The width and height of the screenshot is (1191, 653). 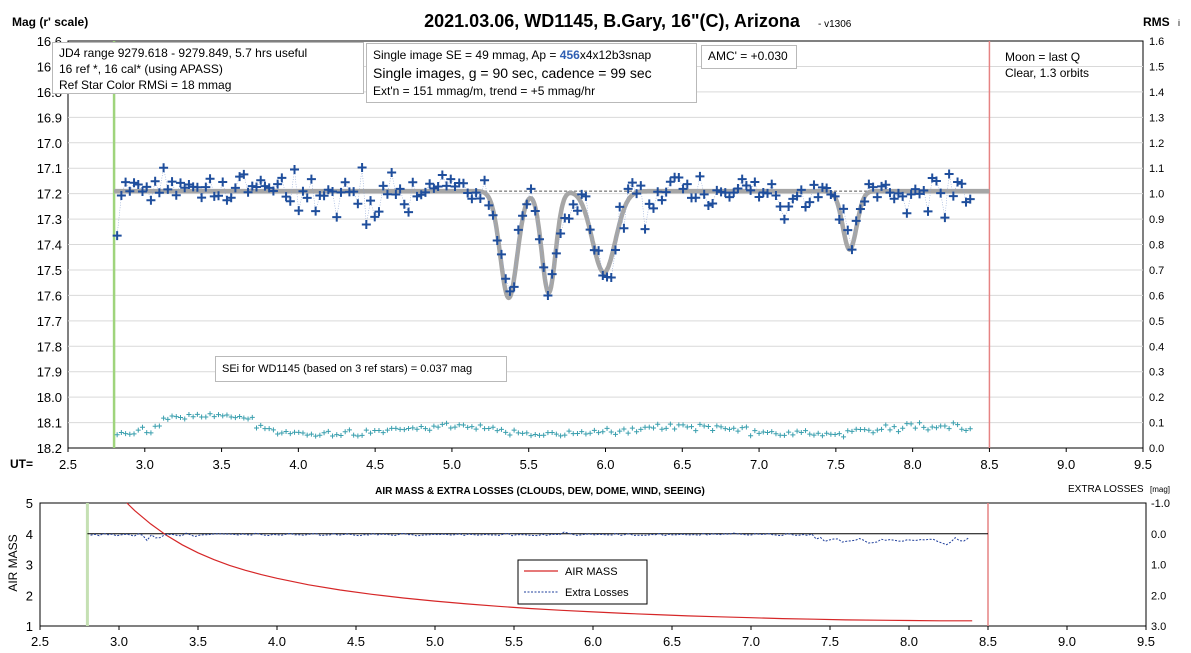 I want to click on top-x-tick-label: 7.5, so click(x=836, y=464).